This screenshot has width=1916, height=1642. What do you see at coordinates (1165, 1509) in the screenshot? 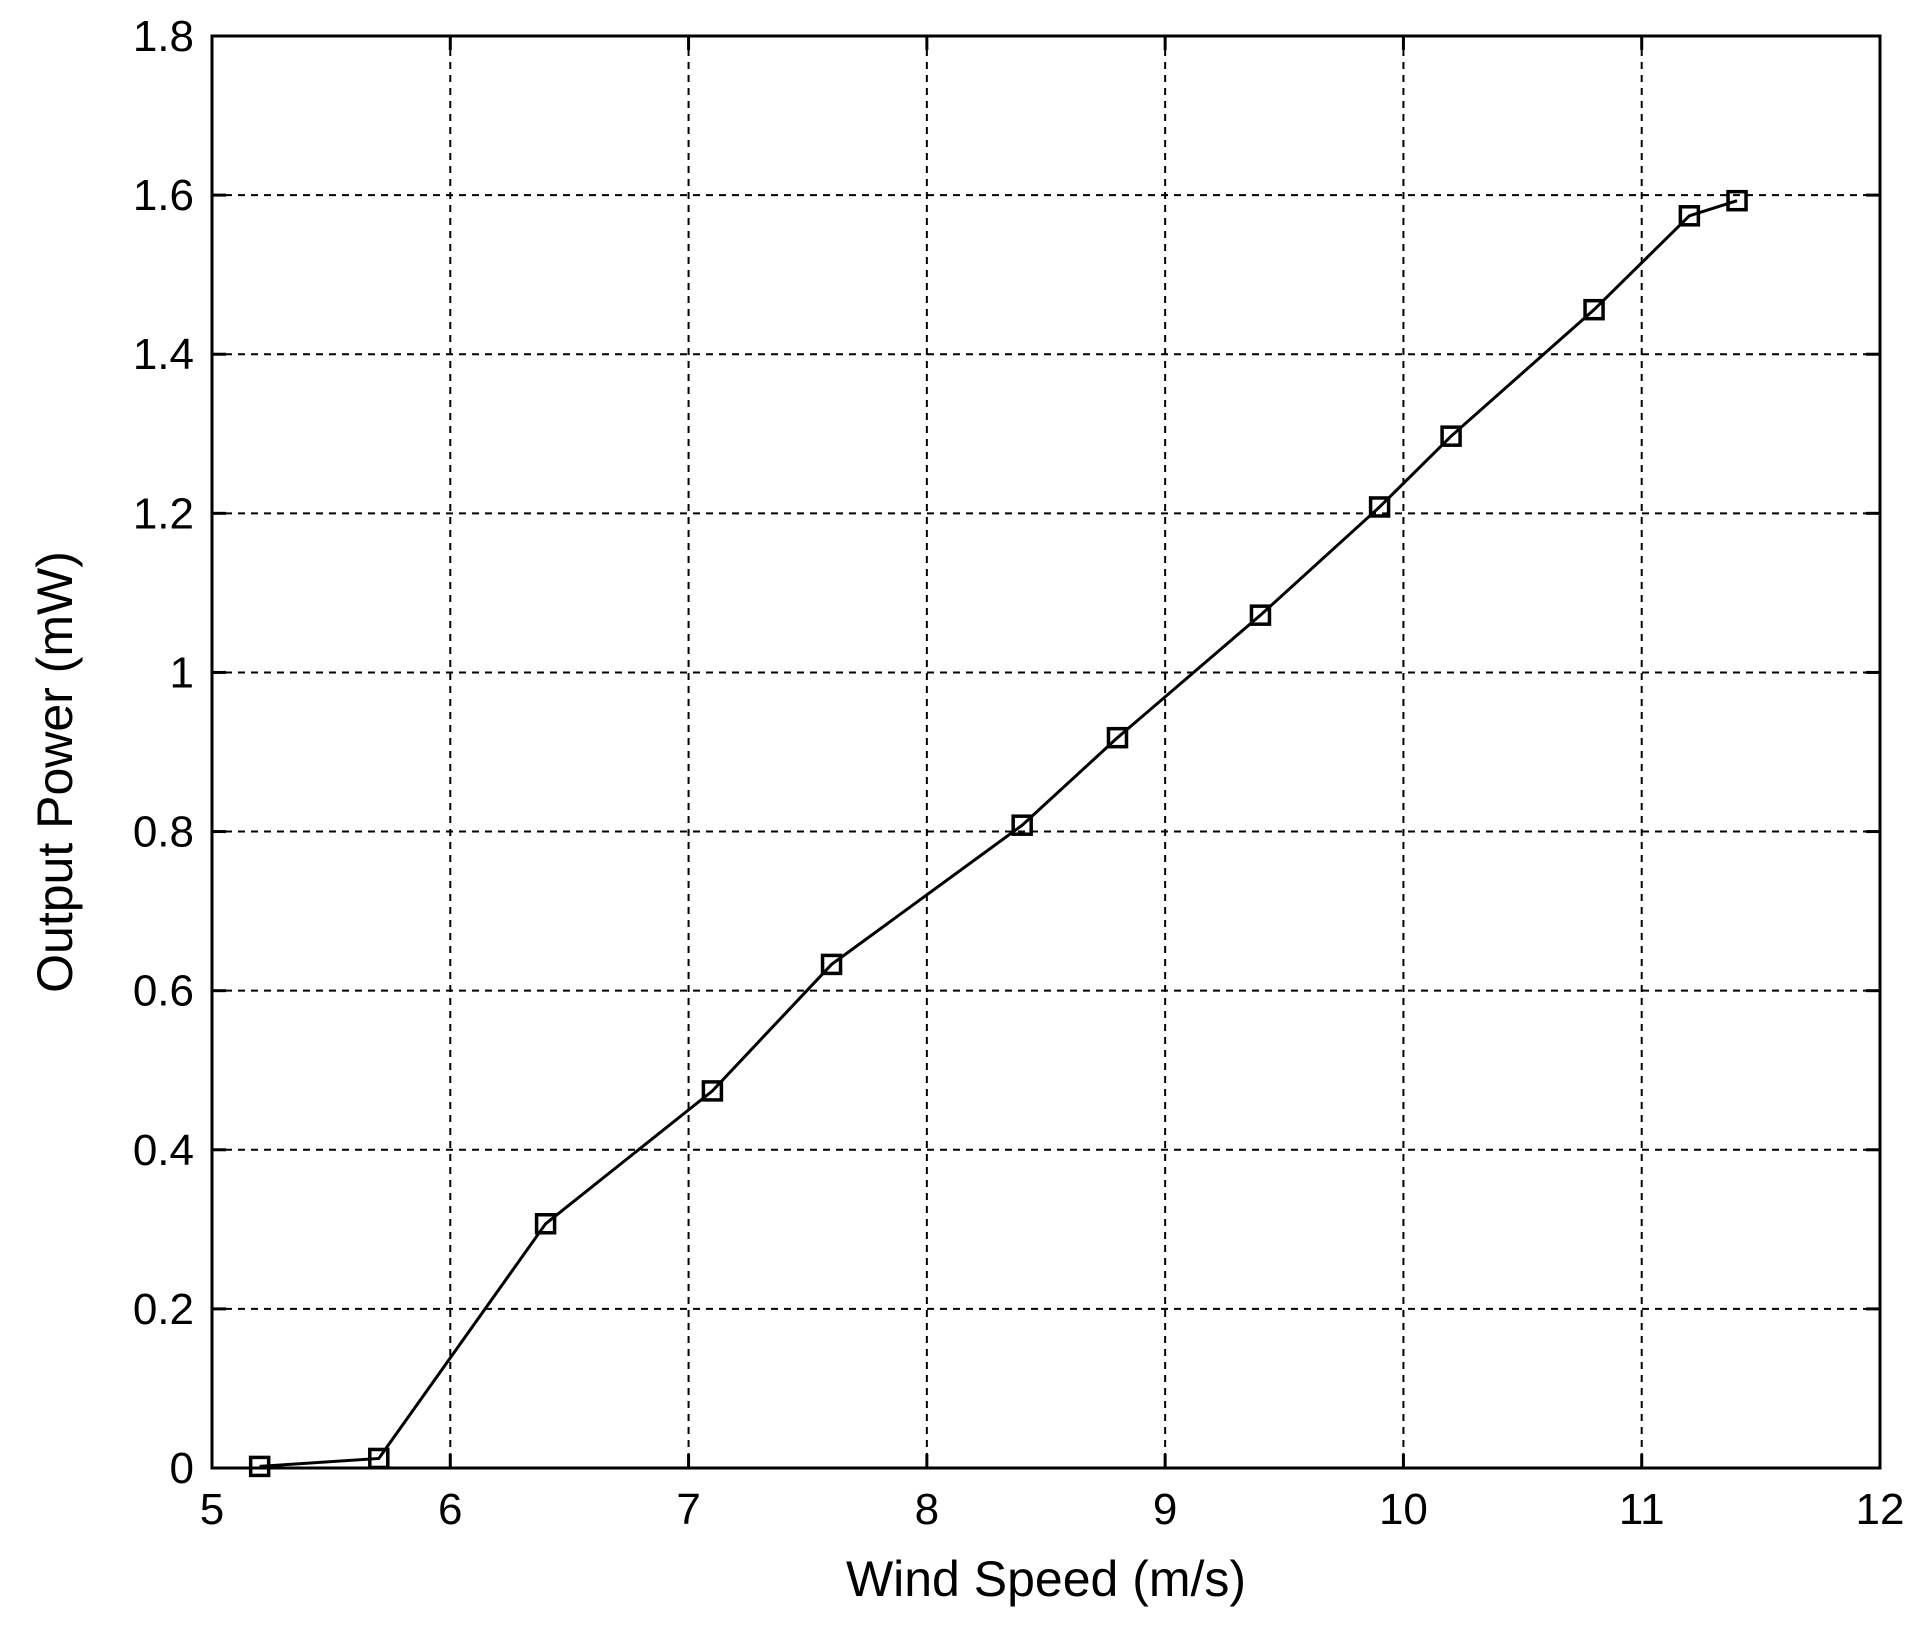
I see `x-tick-label: 9` at bounding box center [1165, 1509].